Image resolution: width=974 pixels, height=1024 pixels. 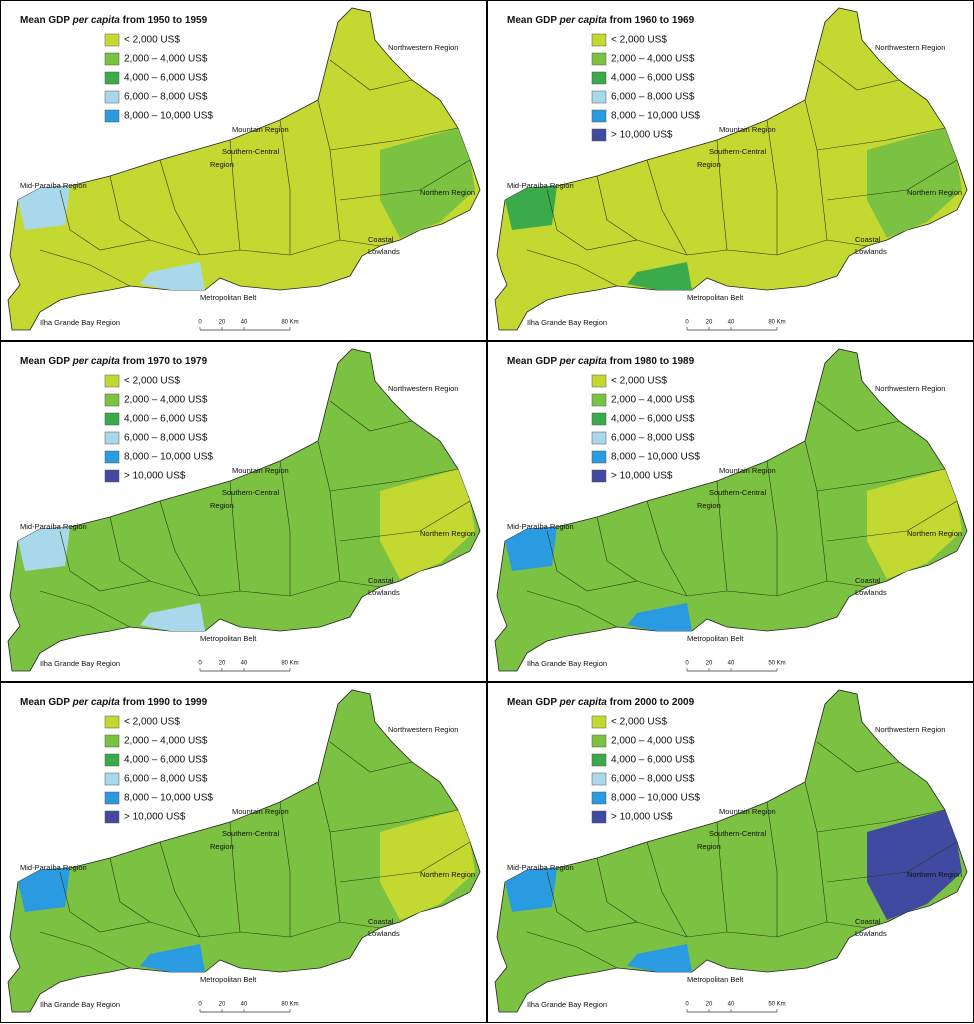 I want to click on panel-title: Mean GDP per capita from 1980 to 1989, so click(x=601, y=361).